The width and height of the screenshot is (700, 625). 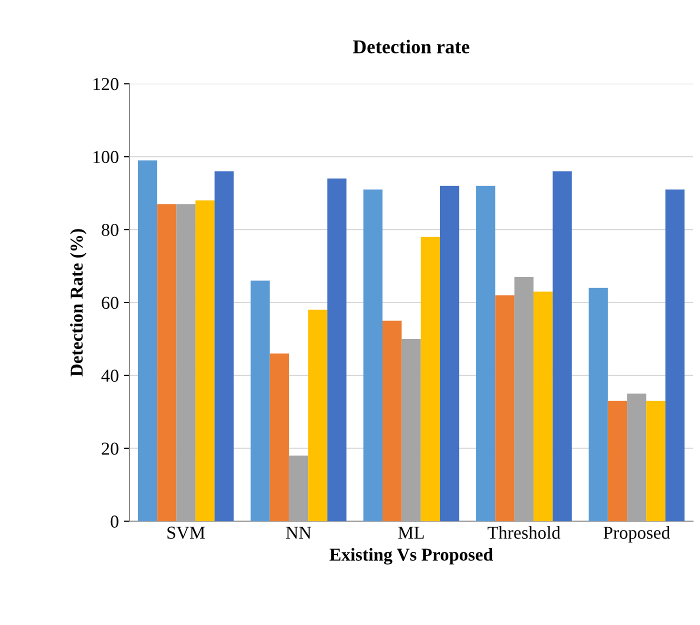 I want to click on y-tick-label: 100, so click(x=106, y=157).